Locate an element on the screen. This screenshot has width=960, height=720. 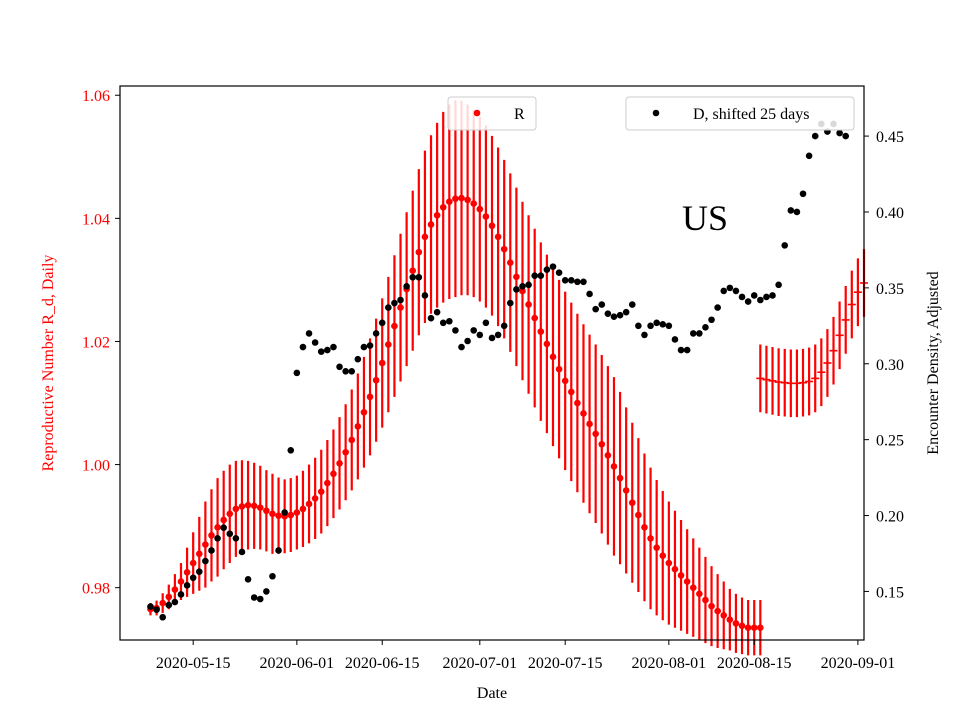
x-tick-label: 2020-05-15 is located at coordinates (193, 663).